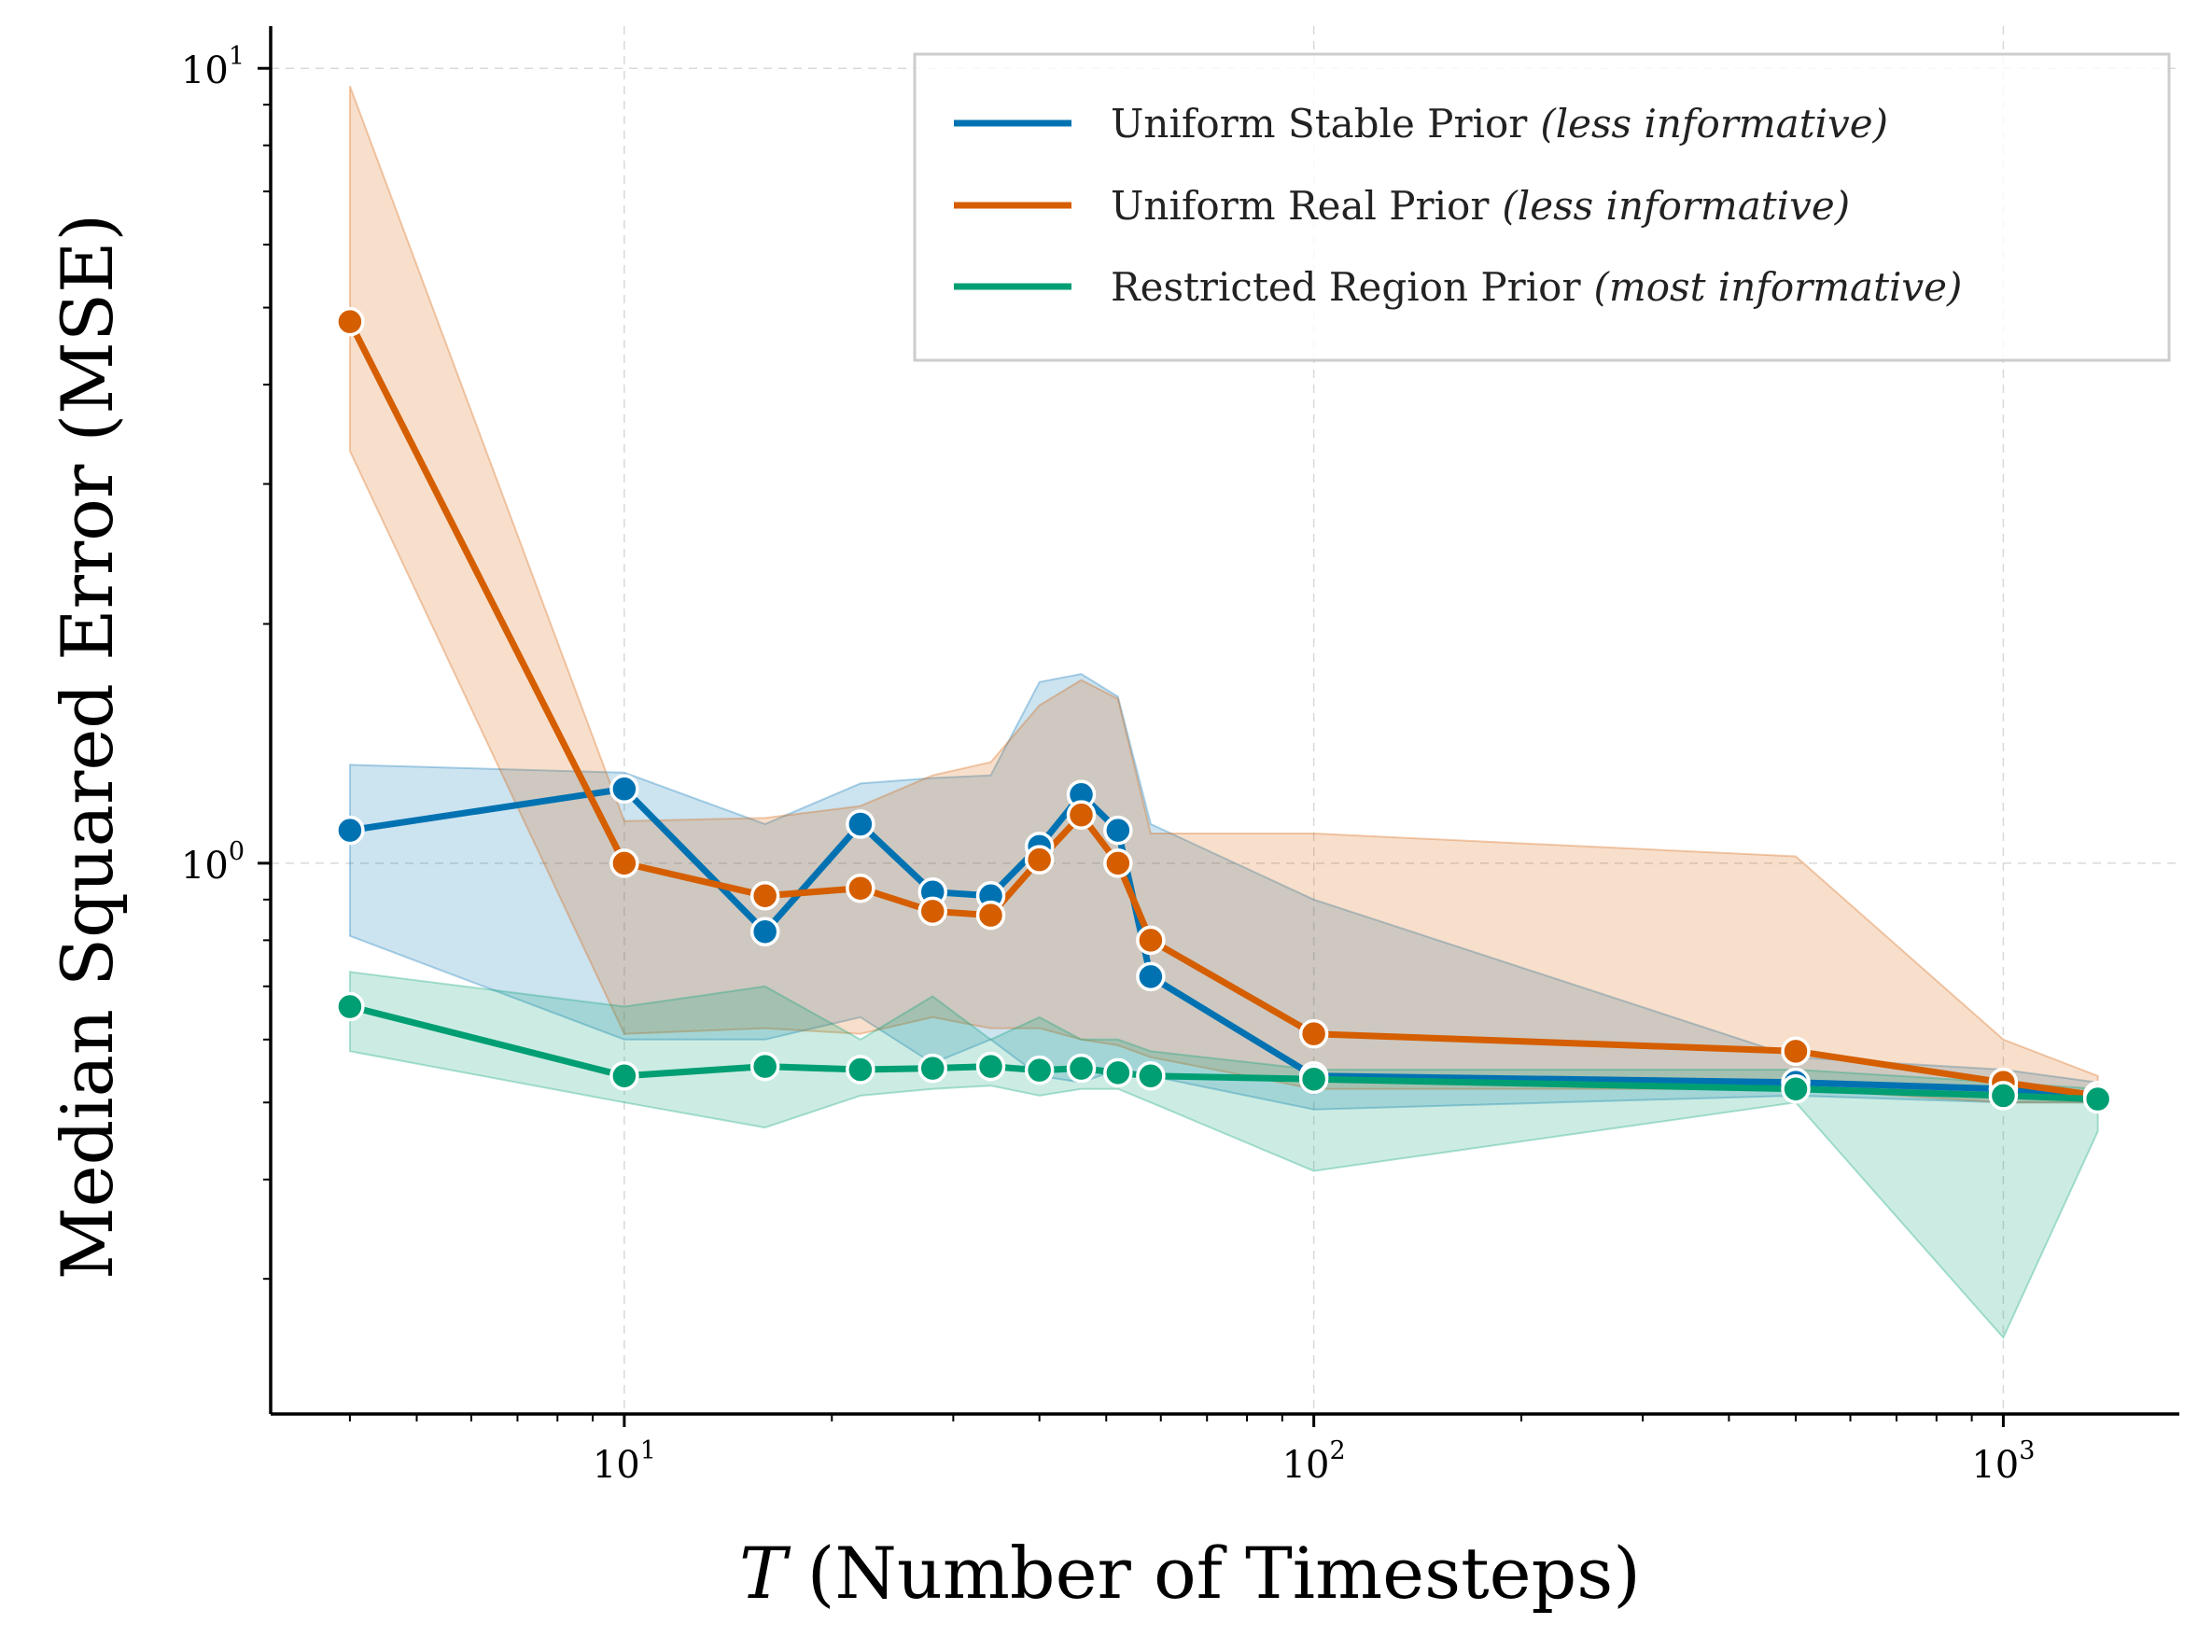 The image size is (2212, 1652). What do you see at coordinates (765, 1573) in the screenshot?
I see `x-axis-variable: T` at bounding box center [765, 1573].